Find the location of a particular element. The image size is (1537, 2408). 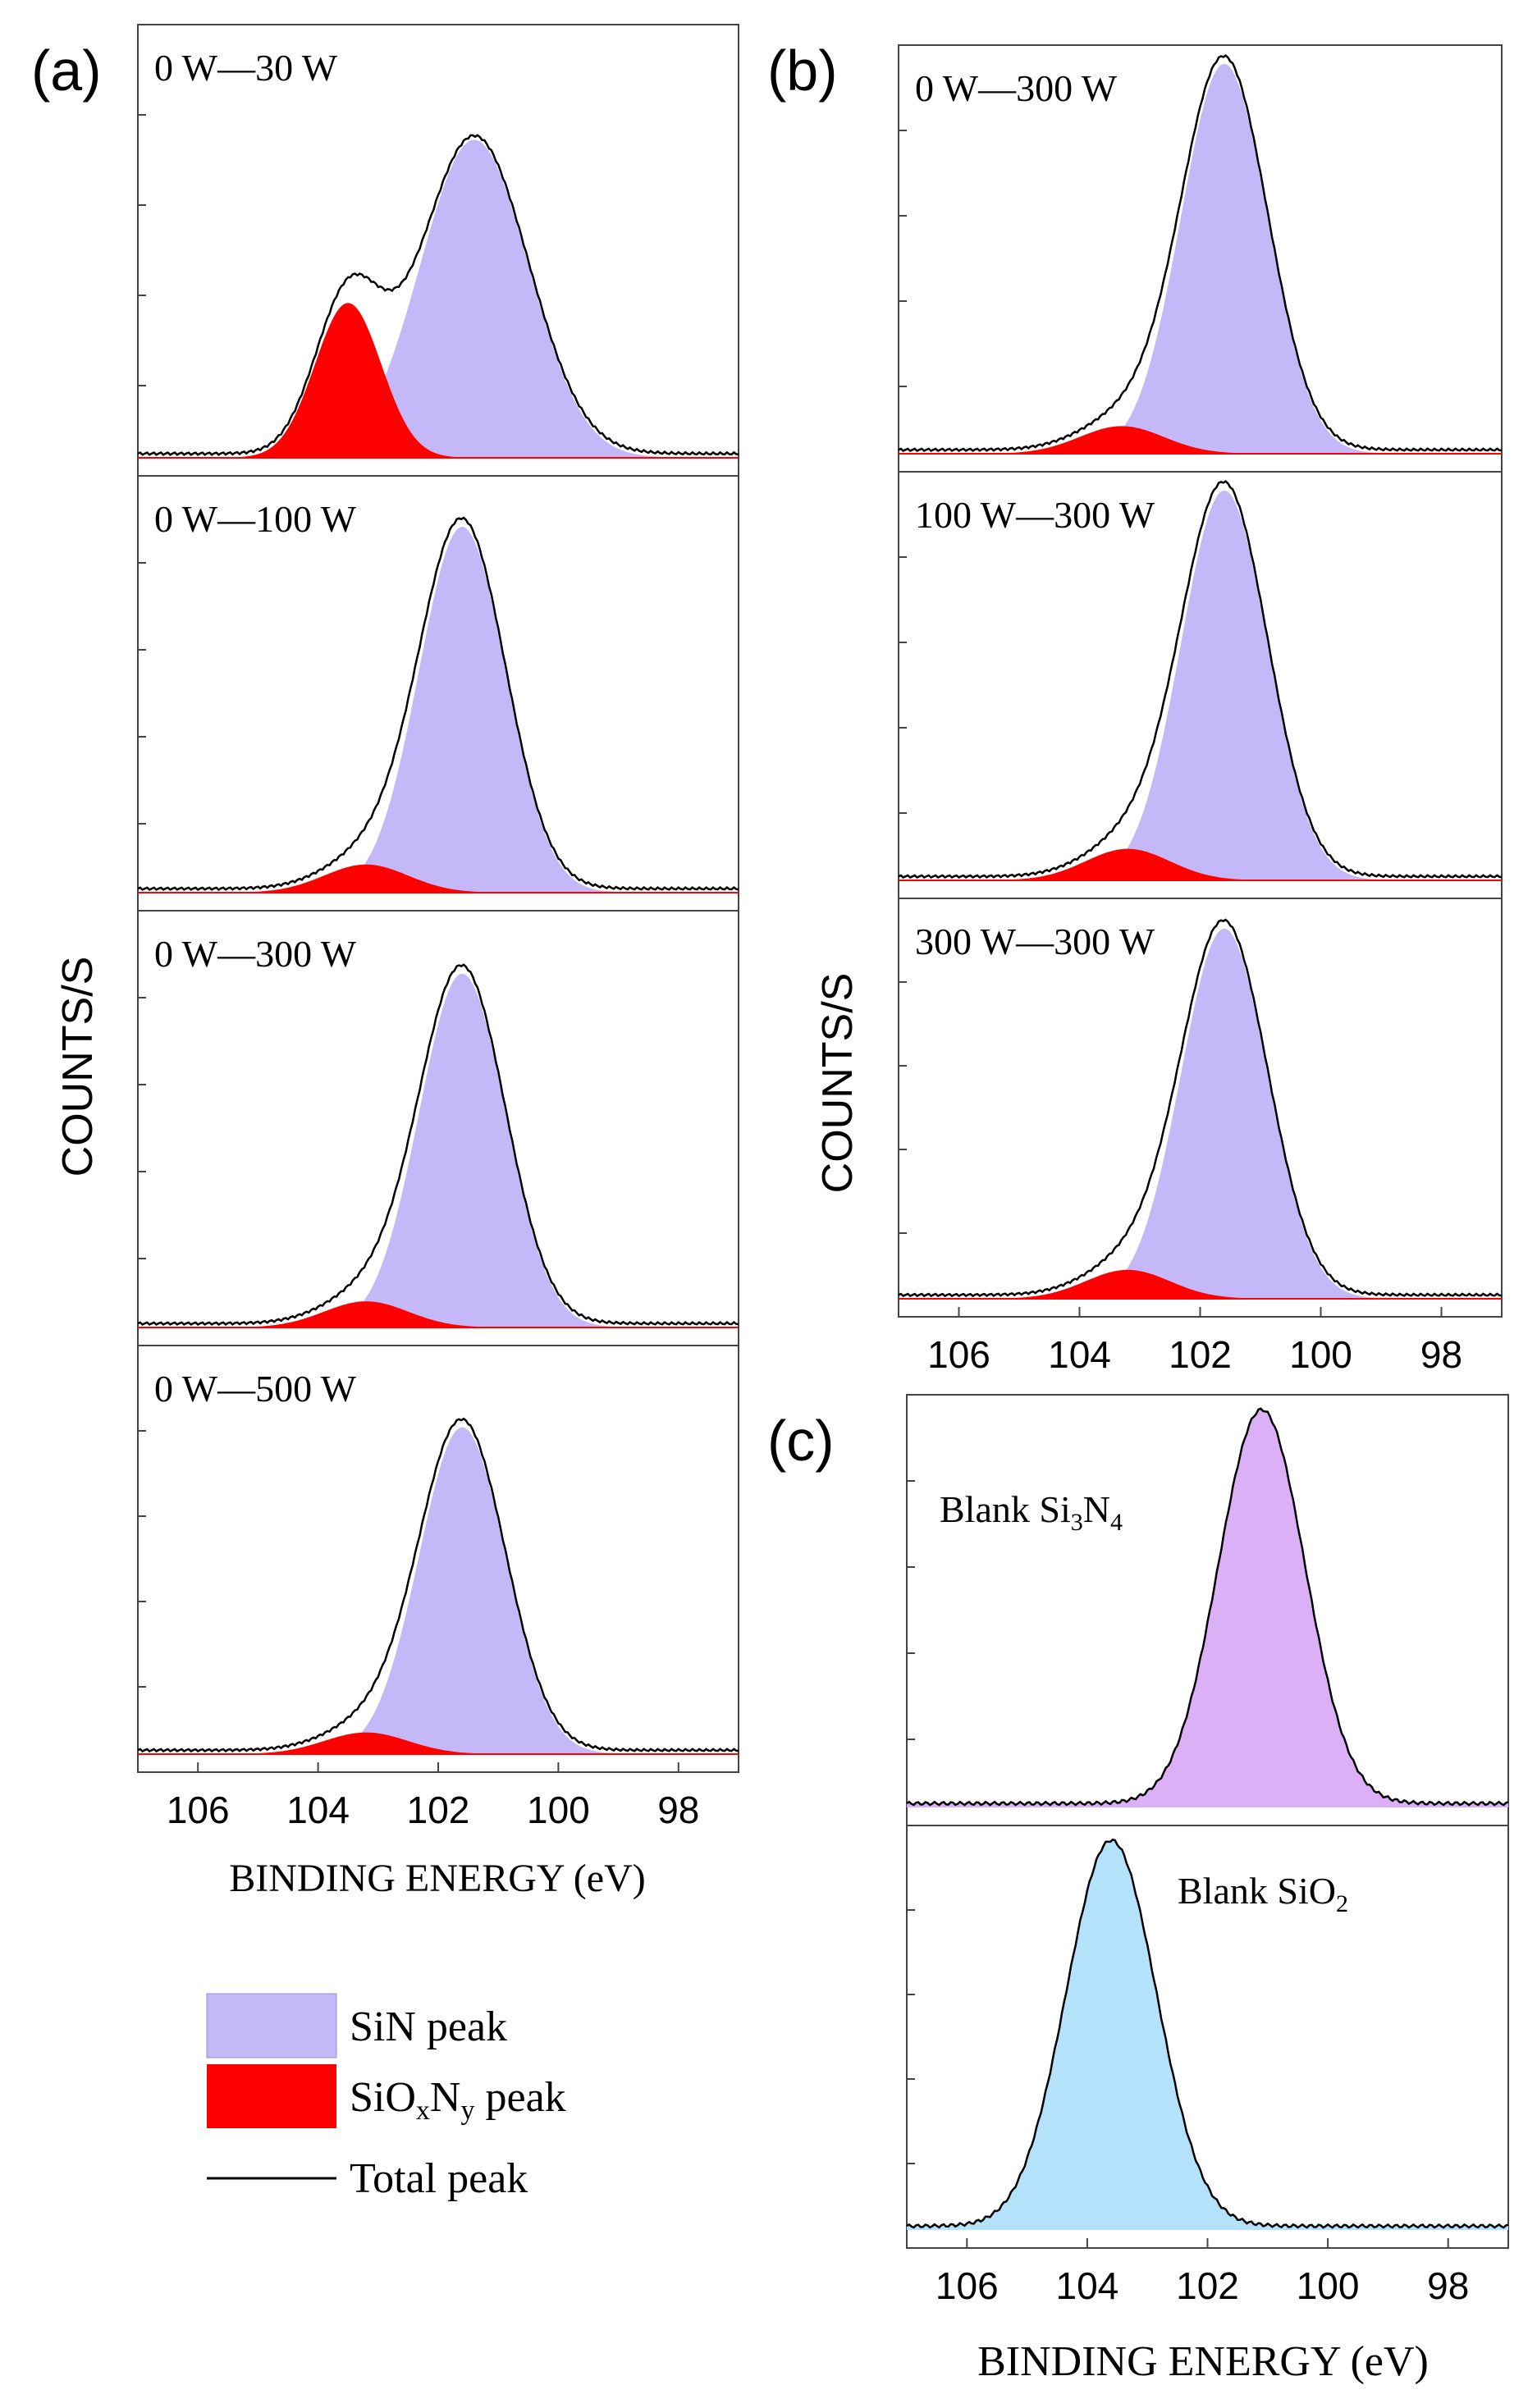

panel-letter-c: (c) is located at coordinates (801, 1441).